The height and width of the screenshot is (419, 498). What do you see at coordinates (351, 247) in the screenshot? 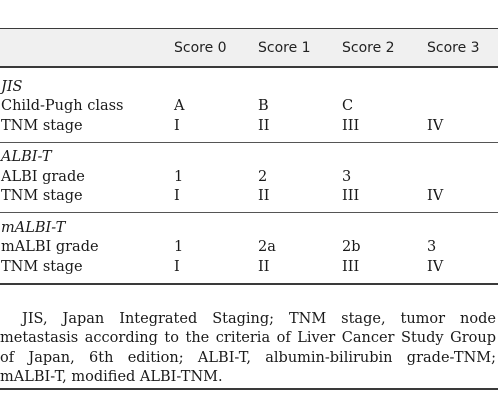
I see `table-cell: 2b` at bounding box center [351, 247].